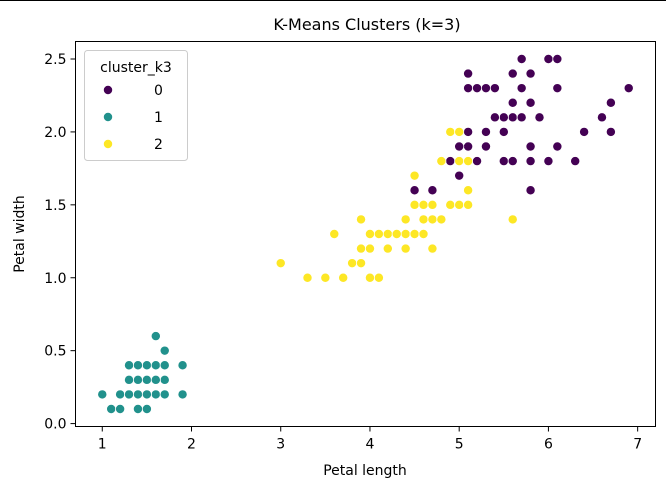 This screenshot has width=666, height=489. Describe the element at coordinates (55, 279) in the screenshot. I see `y-tick-label: 1.0` at that location.